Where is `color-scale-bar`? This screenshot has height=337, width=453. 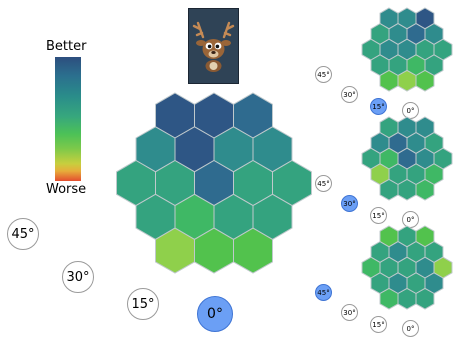
color-scale-bar is located at coordinates (68, 119).